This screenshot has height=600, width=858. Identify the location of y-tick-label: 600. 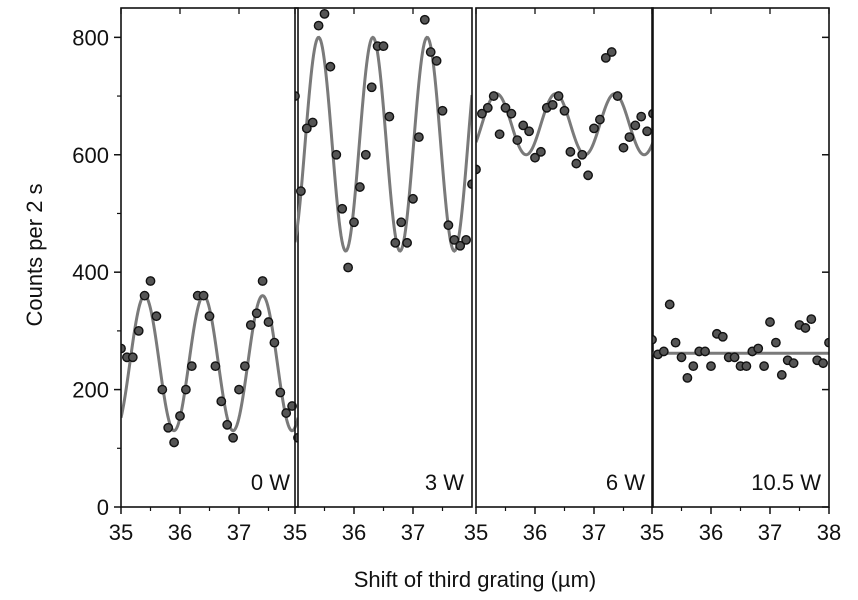
(90, 155).